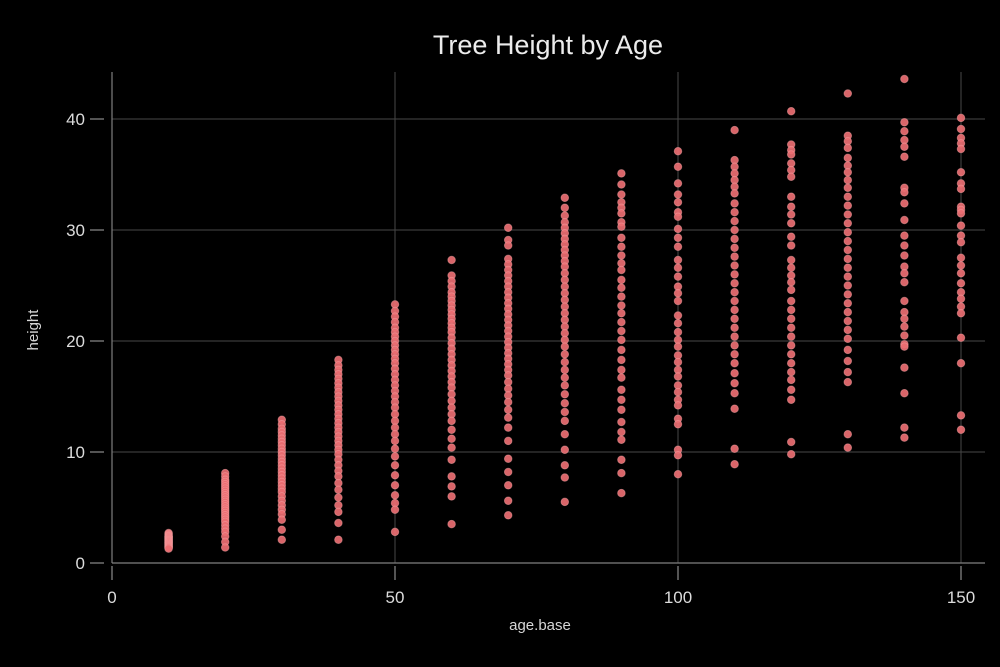 This screenshot has height=667, width=1000. What do you see at coordinates (75, 341) in the screenshot?
I see `y-tick-label-20: 20` at bounding box center [75, 341].